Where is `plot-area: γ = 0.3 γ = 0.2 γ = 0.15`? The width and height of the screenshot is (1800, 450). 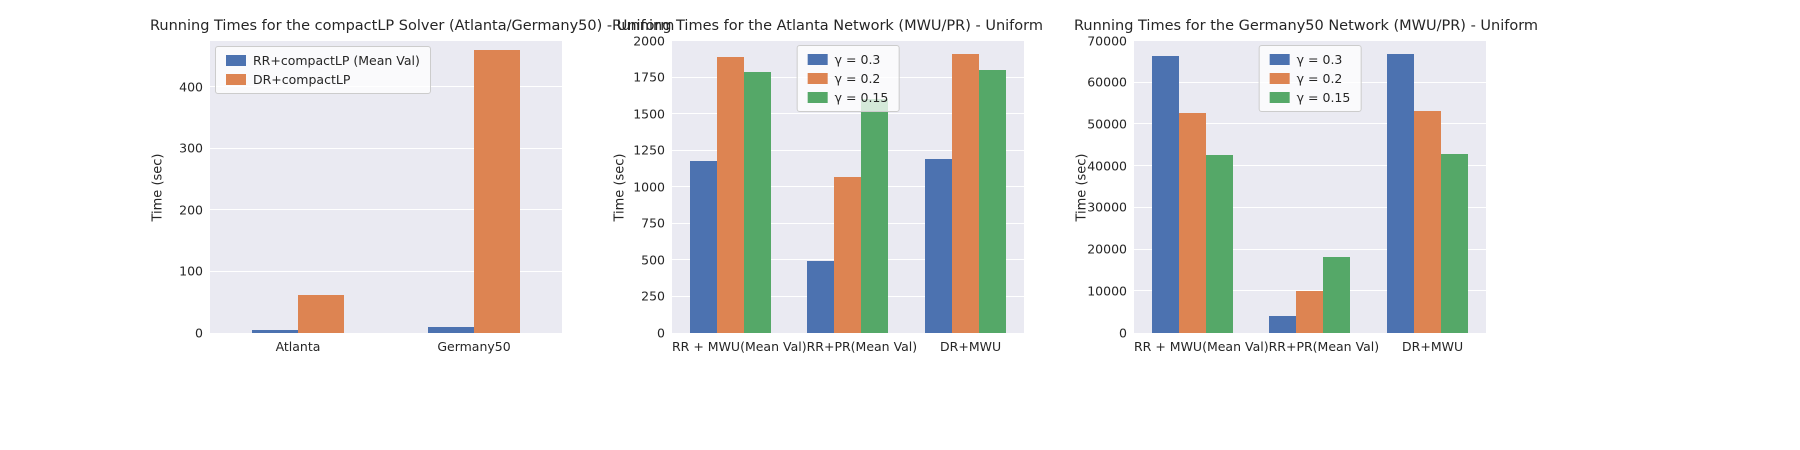
plot-area: γ = 0.3 γ = 0.2 γ = 0.15 is located at coordinates (1310, 186).